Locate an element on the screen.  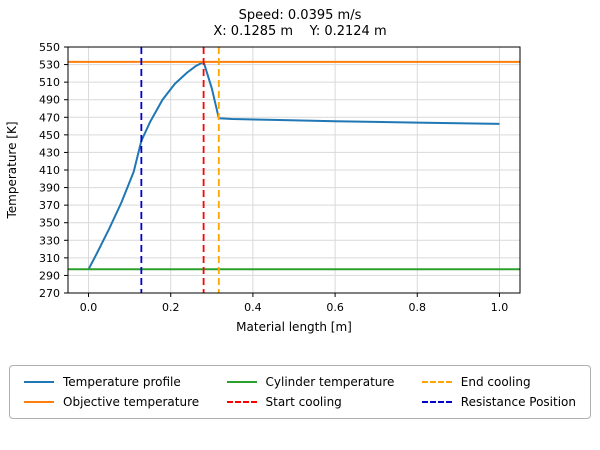
y-tick-label: 290 is located at coordinates (49, 275).